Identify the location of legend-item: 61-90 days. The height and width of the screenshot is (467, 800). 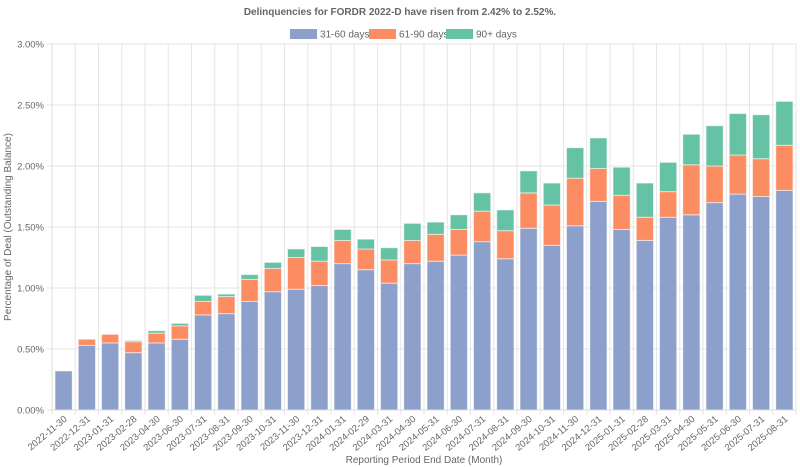
(408, 35).